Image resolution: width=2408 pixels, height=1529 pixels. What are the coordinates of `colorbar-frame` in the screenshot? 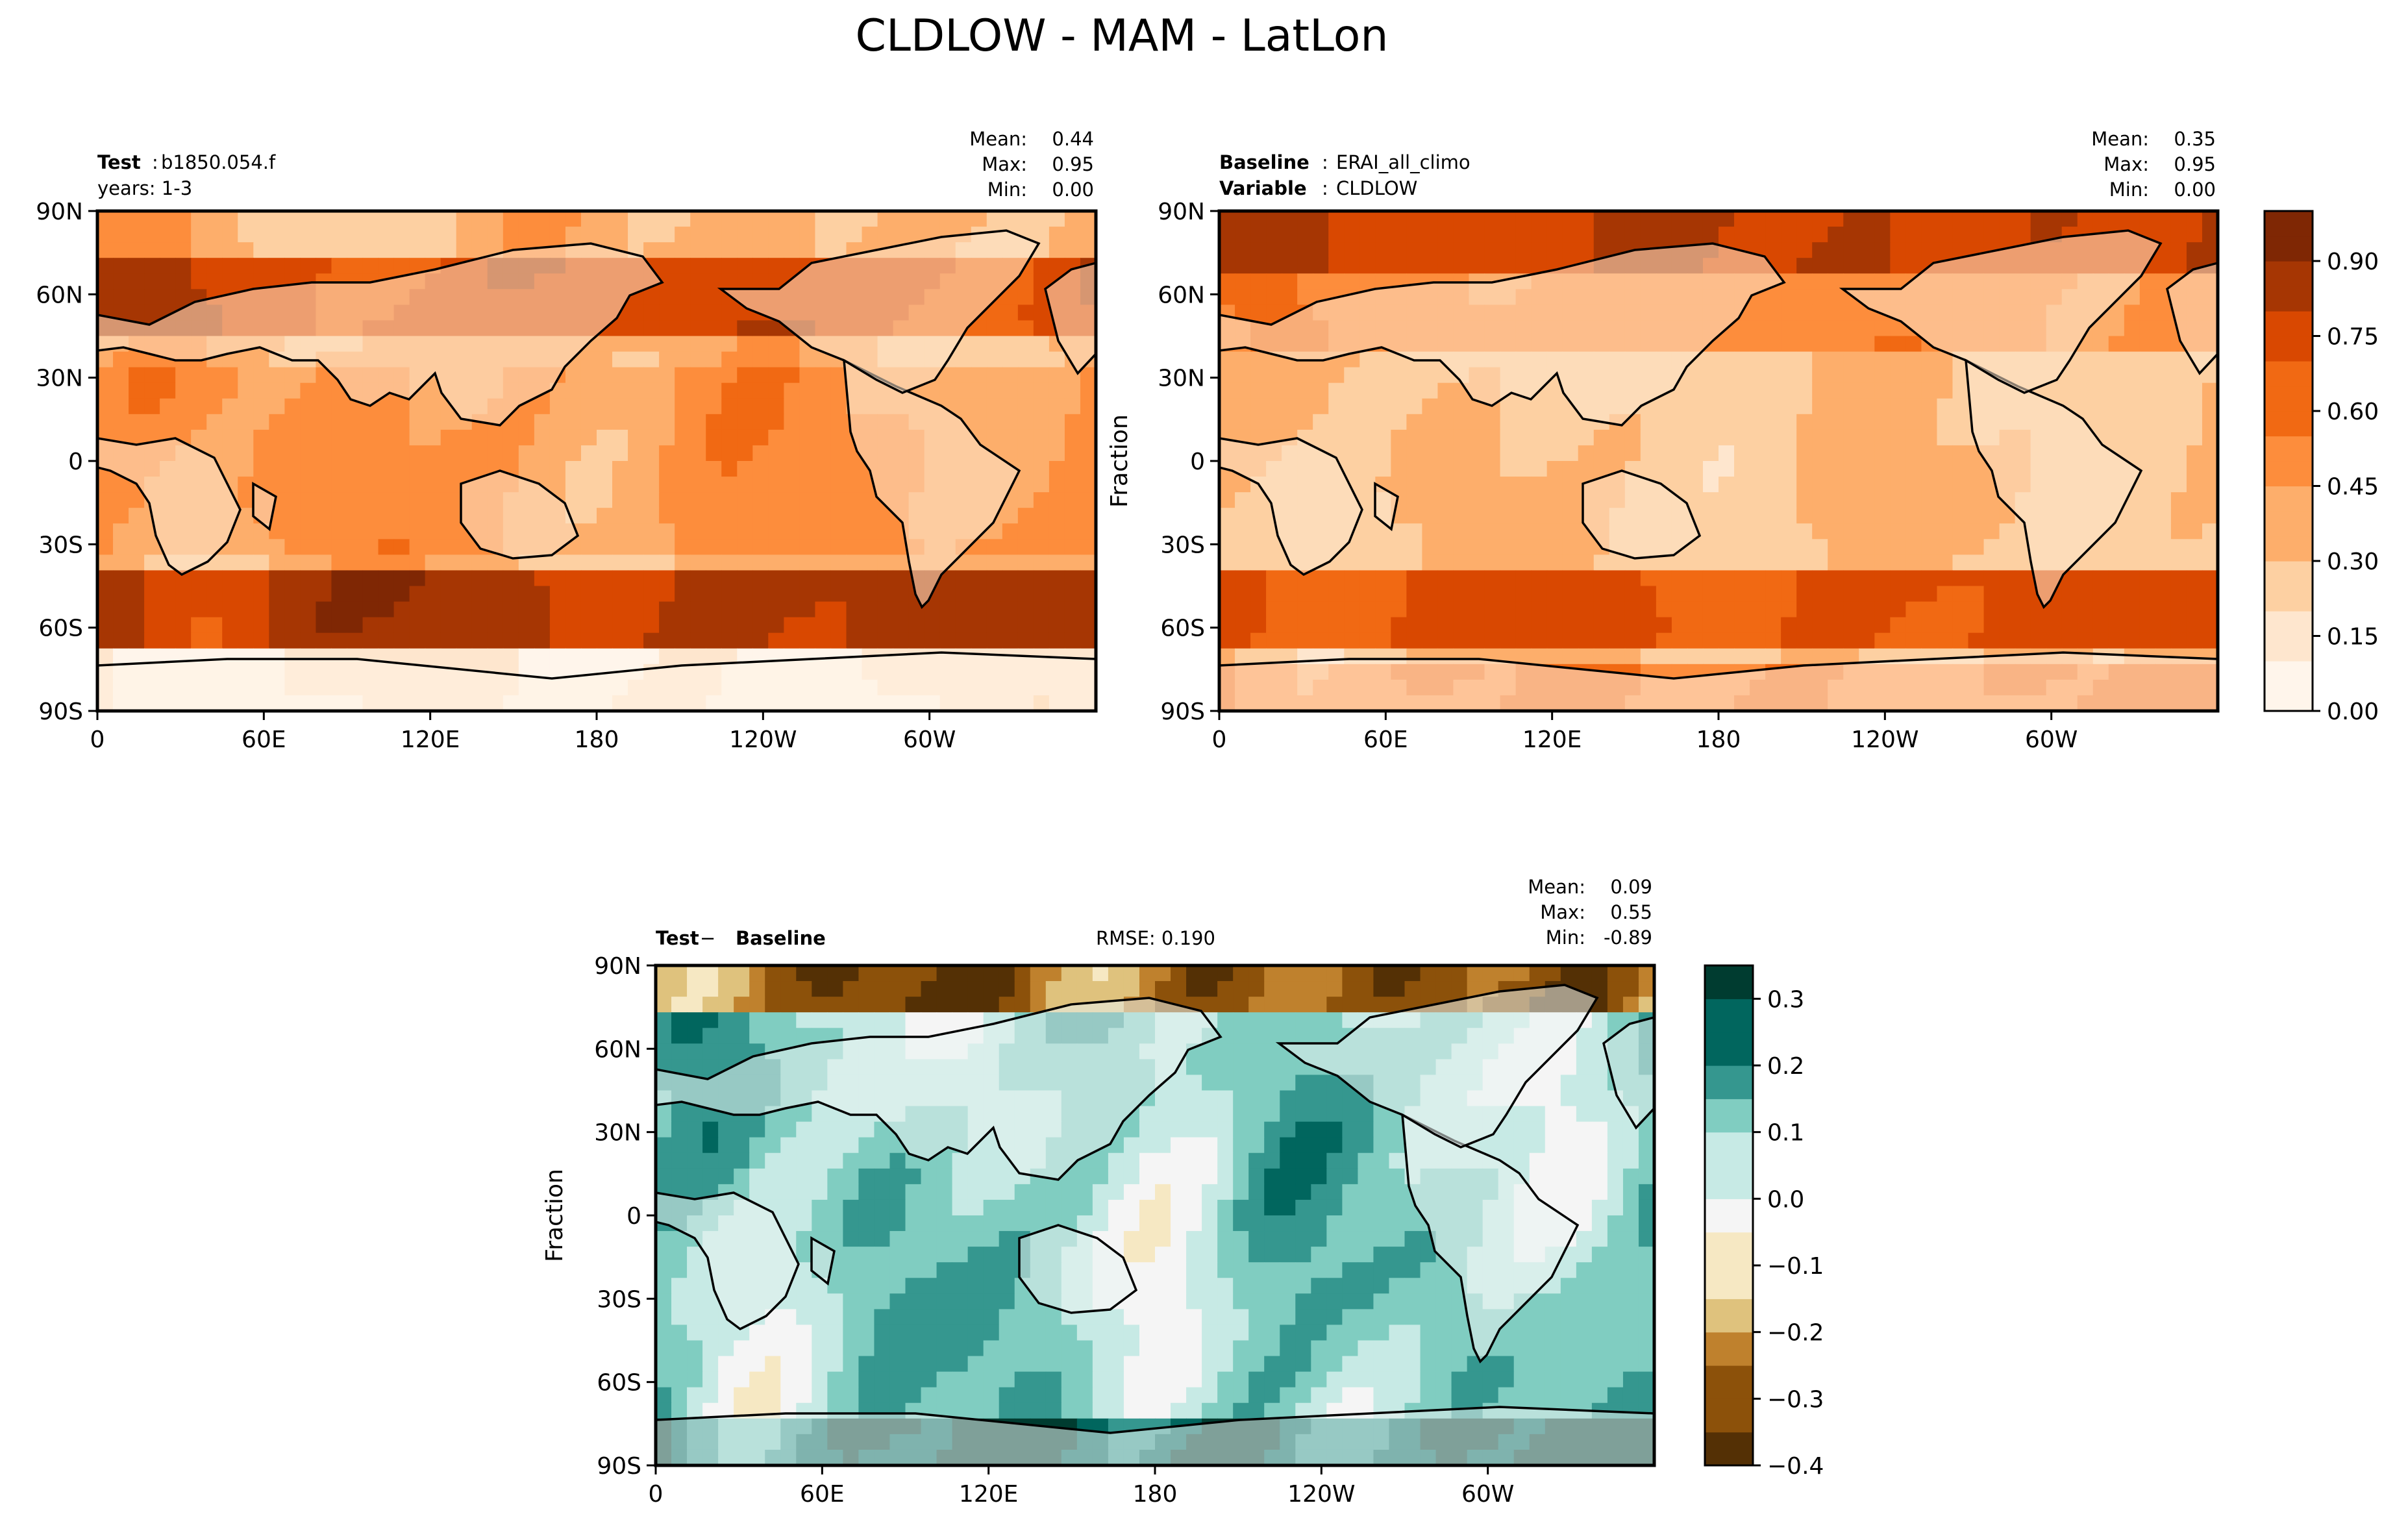 It's located at (2288, 461).